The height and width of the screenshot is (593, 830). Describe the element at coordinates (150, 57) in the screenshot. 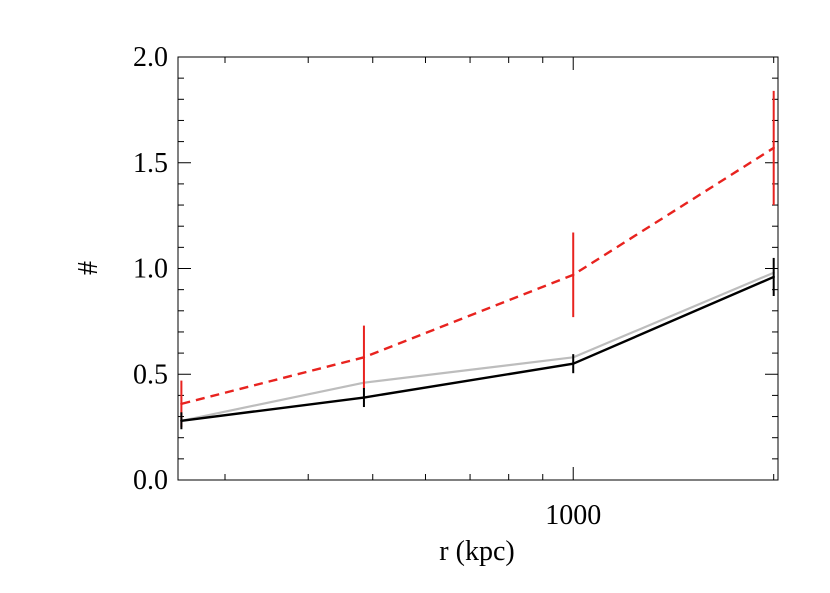

I see `y-tick-label: 2.0` at that location.